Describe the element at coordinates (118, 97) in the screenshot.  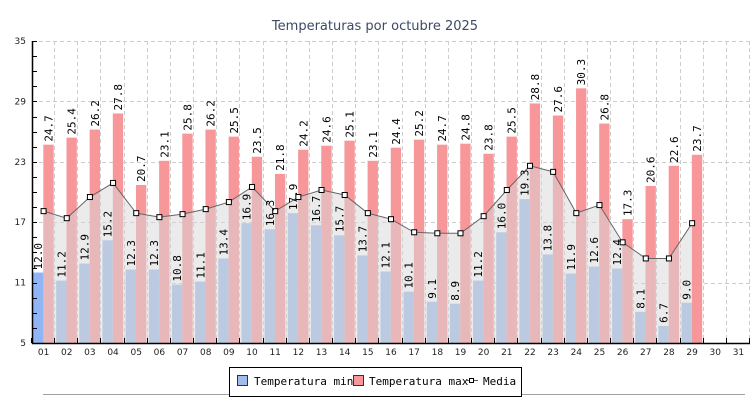
I see `data-label-max-04: 27.8` at that location.